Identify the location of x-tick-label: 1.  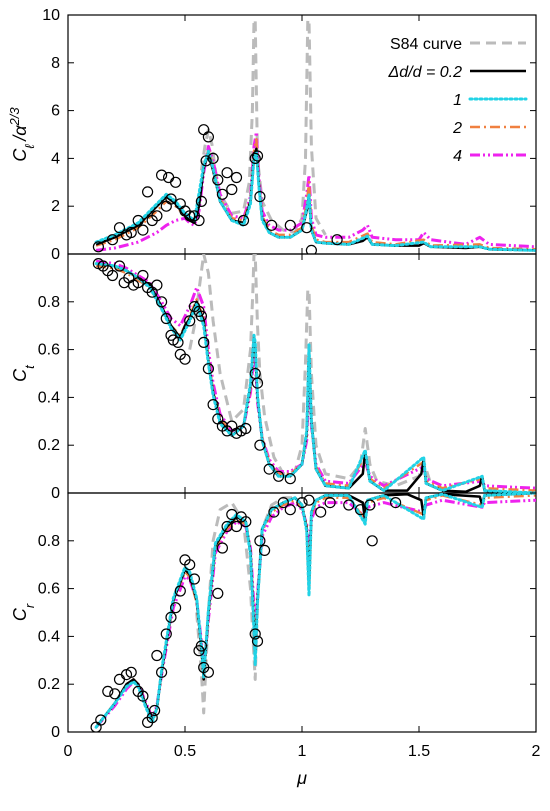
(302, 751).